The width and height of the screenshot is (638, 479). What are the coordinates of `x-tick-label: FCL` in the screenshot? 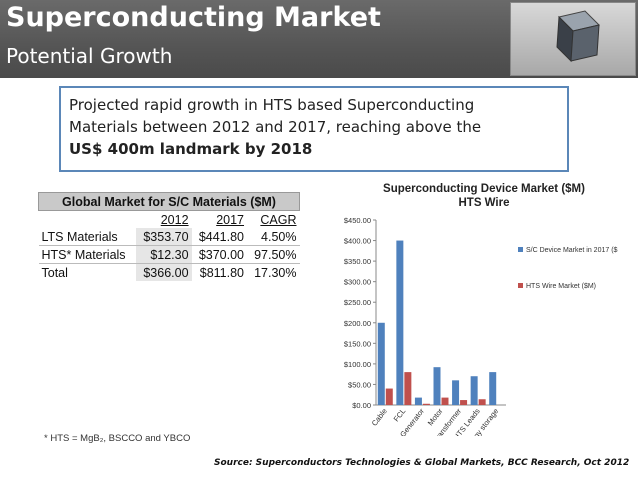 It's located at (400, 415).